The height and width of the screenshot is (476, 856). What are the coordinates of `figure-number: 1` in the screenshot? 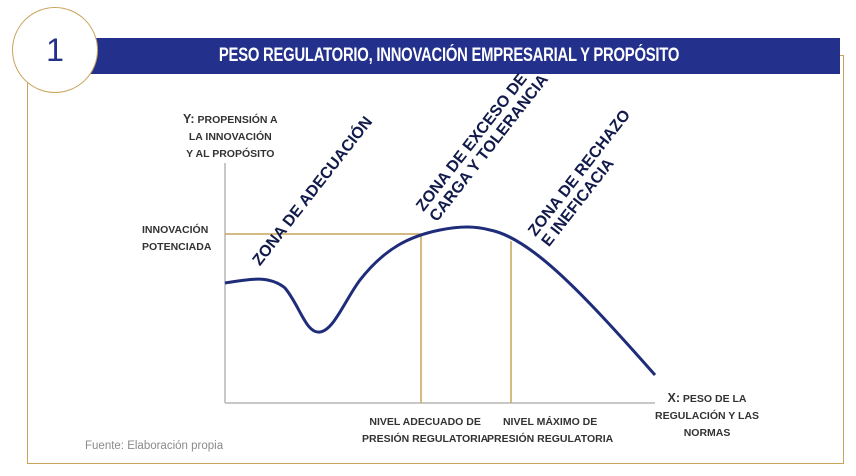 It's located at (55, 49).